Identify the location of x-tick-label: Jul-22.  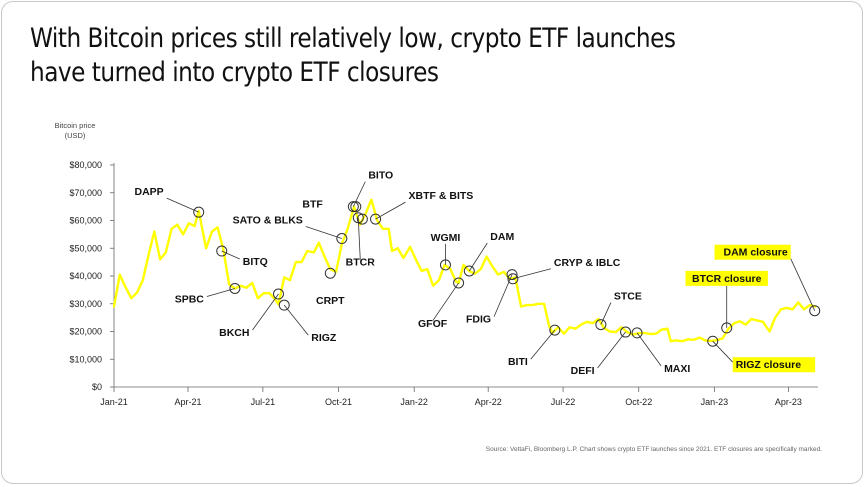
(563, 402).